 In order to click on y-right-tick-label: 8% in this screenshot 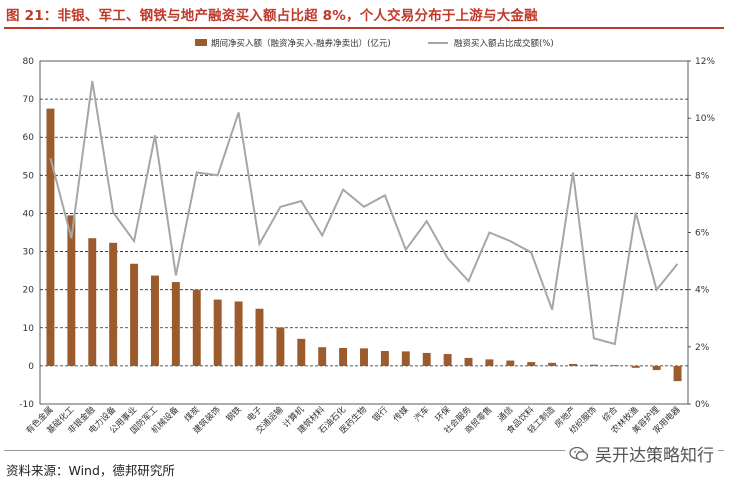, I will do `click(702, 176)`.